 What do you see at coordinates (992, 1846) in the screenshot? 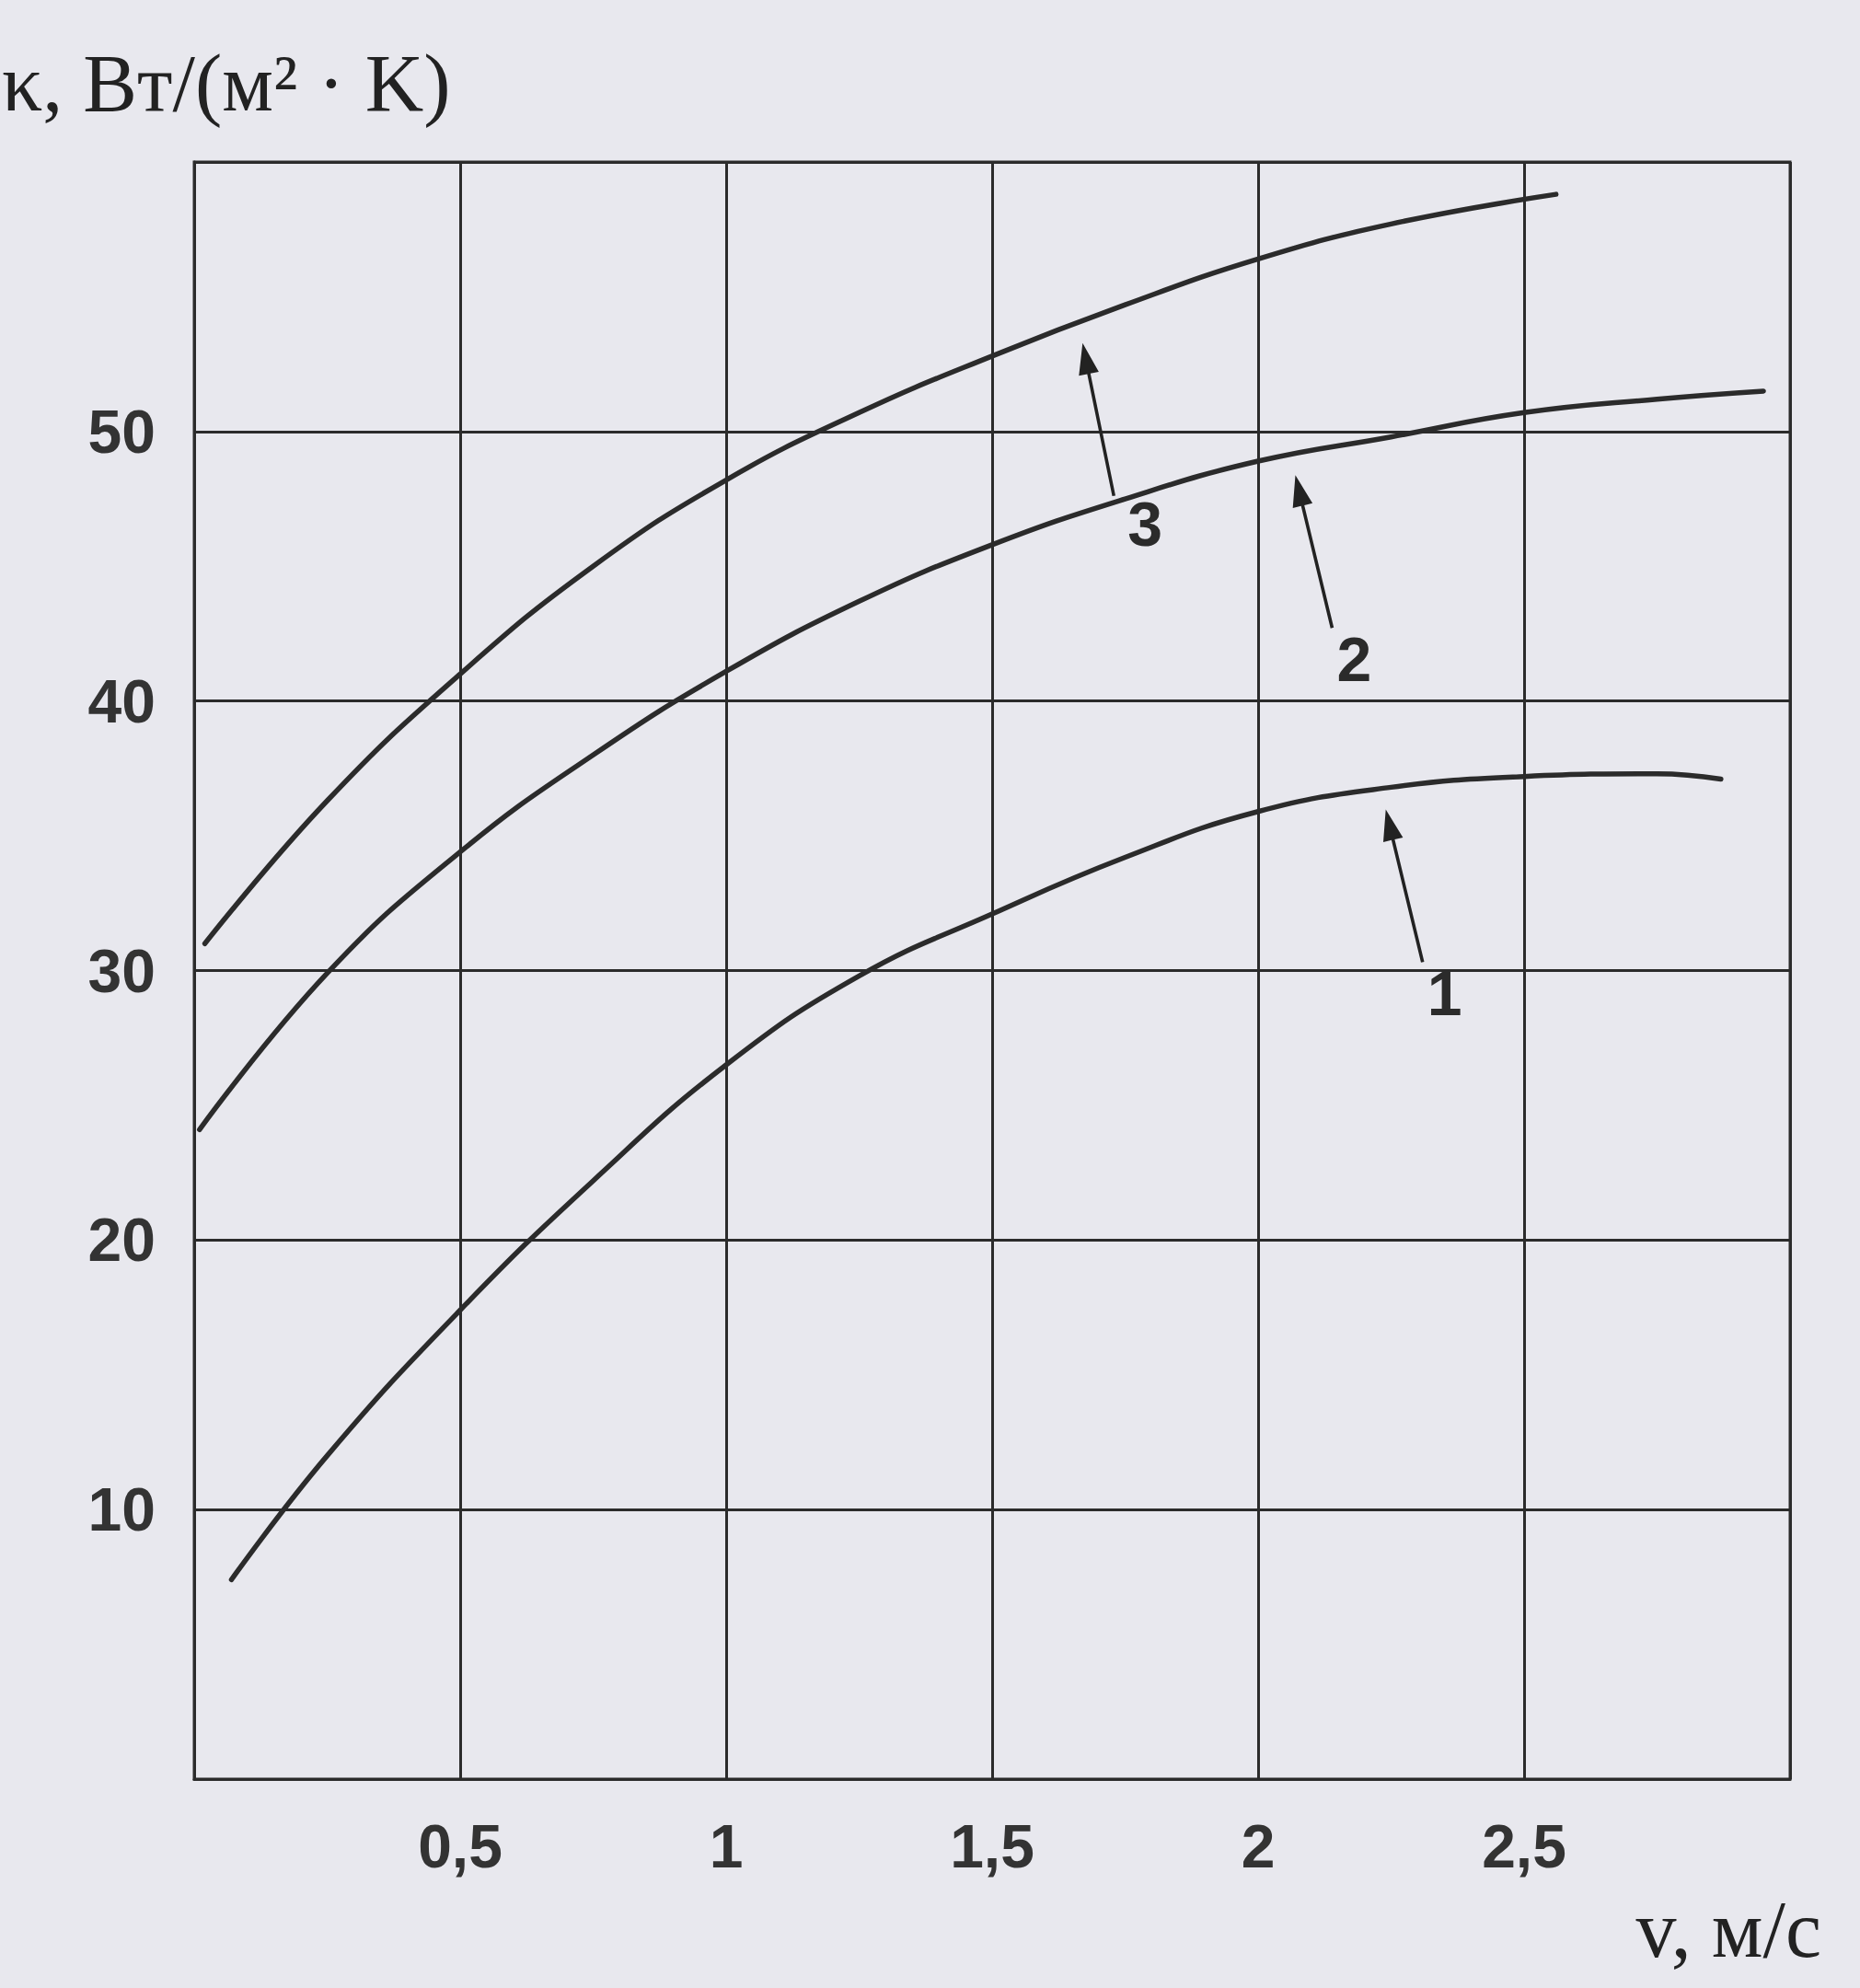
I see `x-tick-label: 1,5` at bounding box center [992, 1846].